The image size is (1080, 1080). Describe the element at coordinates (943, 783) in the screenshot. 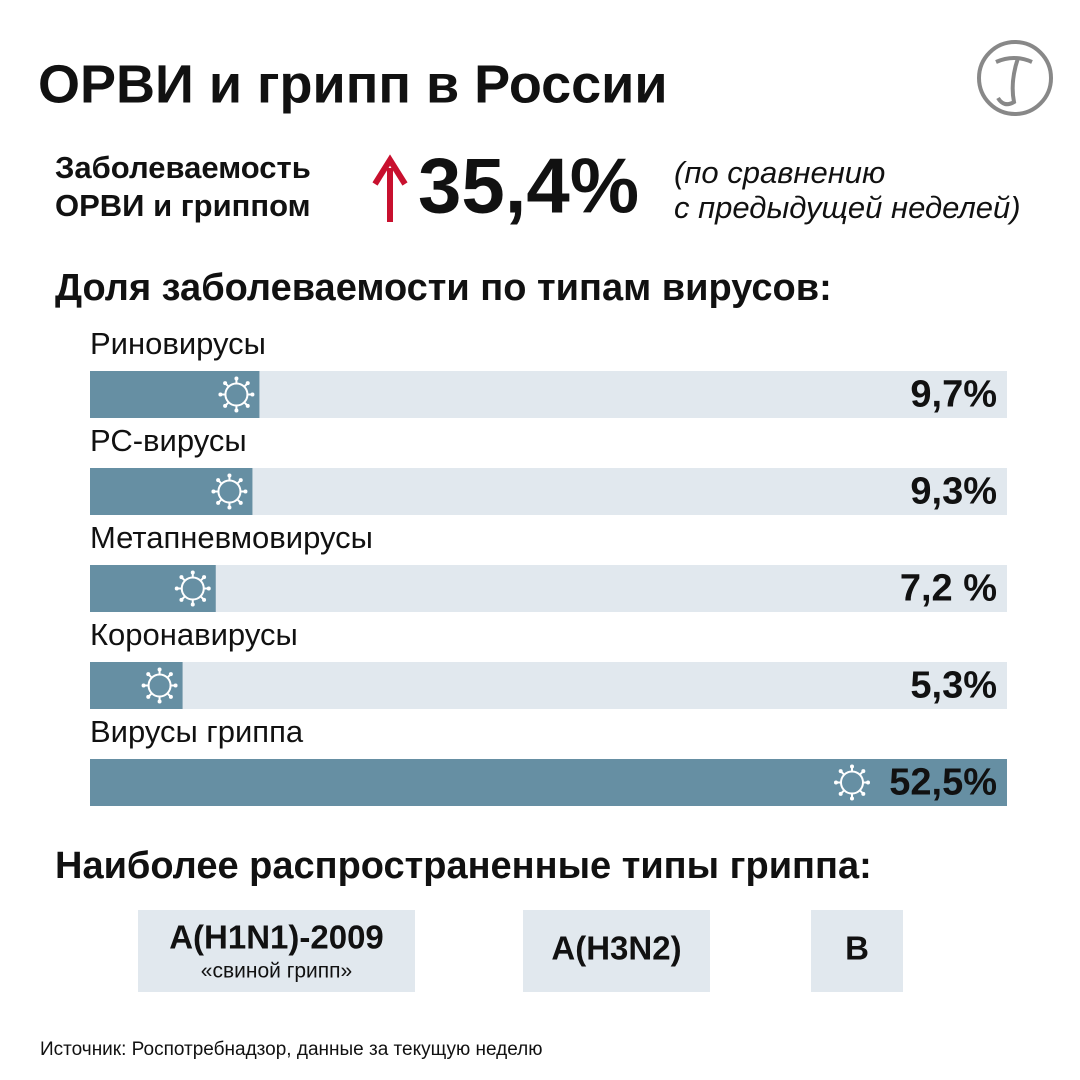

I see `value-label: 52,5%` at that location.